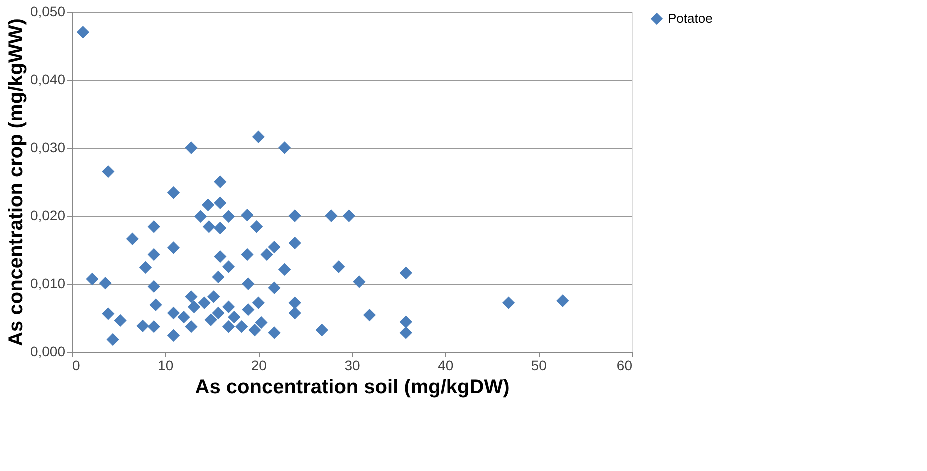 This screenshot has width=927, height=471. What do you see at coordinates (76, 366) in the screenshot?
I see `x-tick-label: 0` at bounding box center [76, 366].